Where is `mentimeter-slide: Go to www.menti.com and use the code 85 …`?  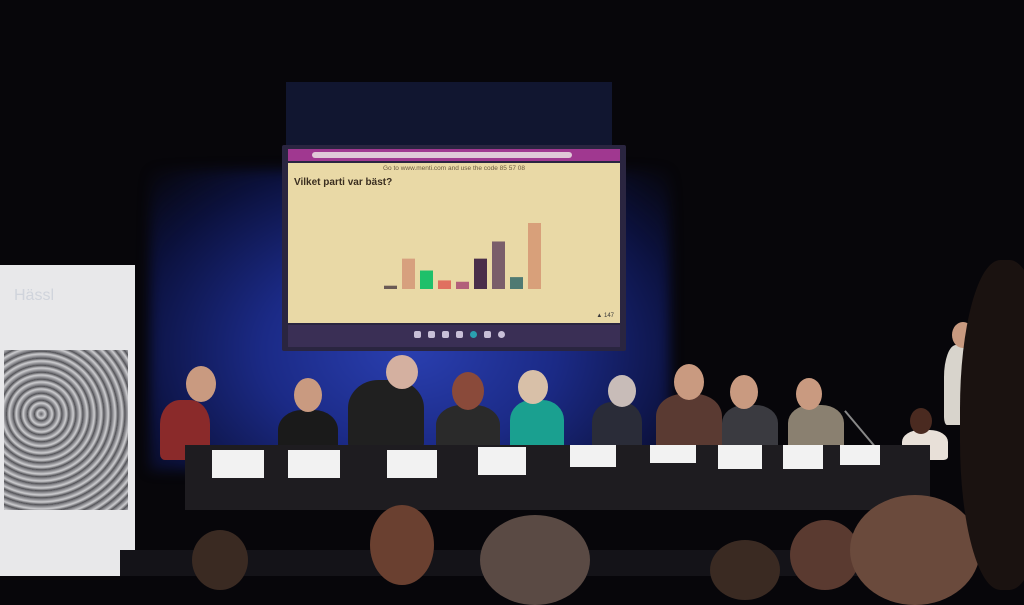
mentimeter-slide: Go to www.menti.com and use the code 85 … is located at coordinates (454, 243).